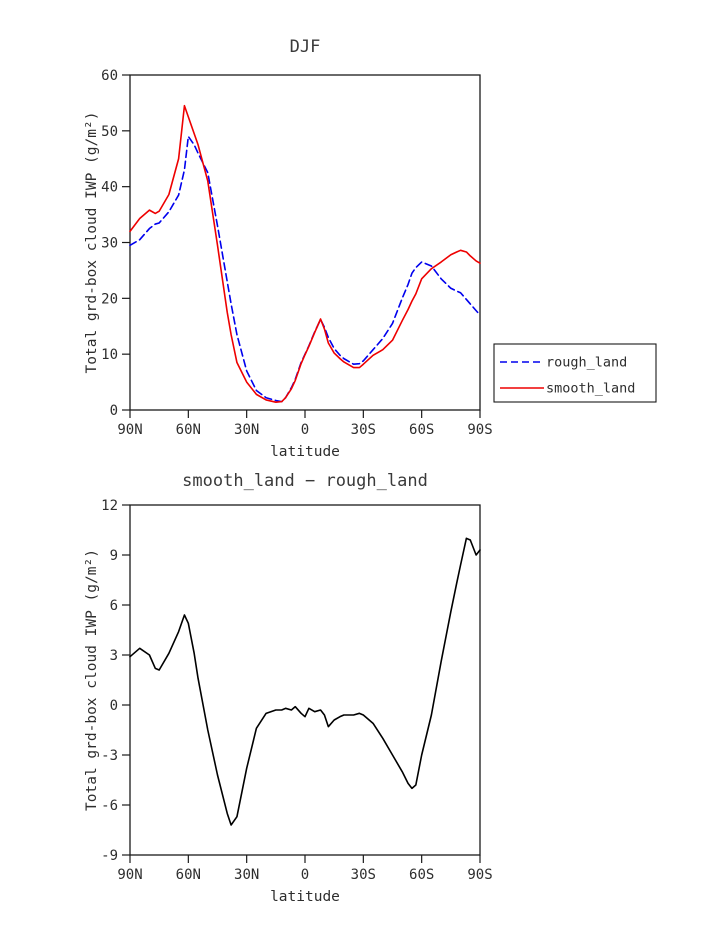 The height and width of the screenshot is (935, 723). I want to click on y-tick-label: 50, so click(109, 132).